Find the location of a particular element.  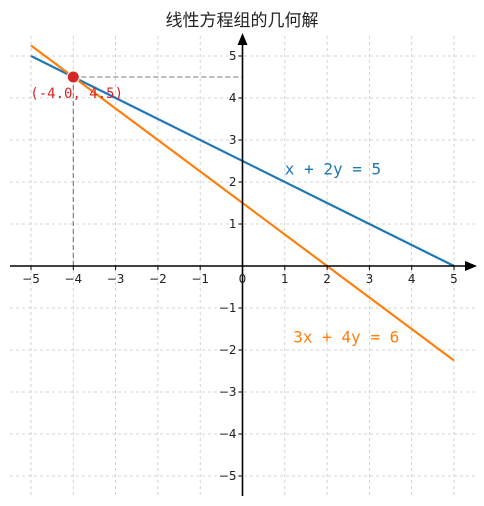

y-tick-label: 1 is located at coordinates (233, 224).